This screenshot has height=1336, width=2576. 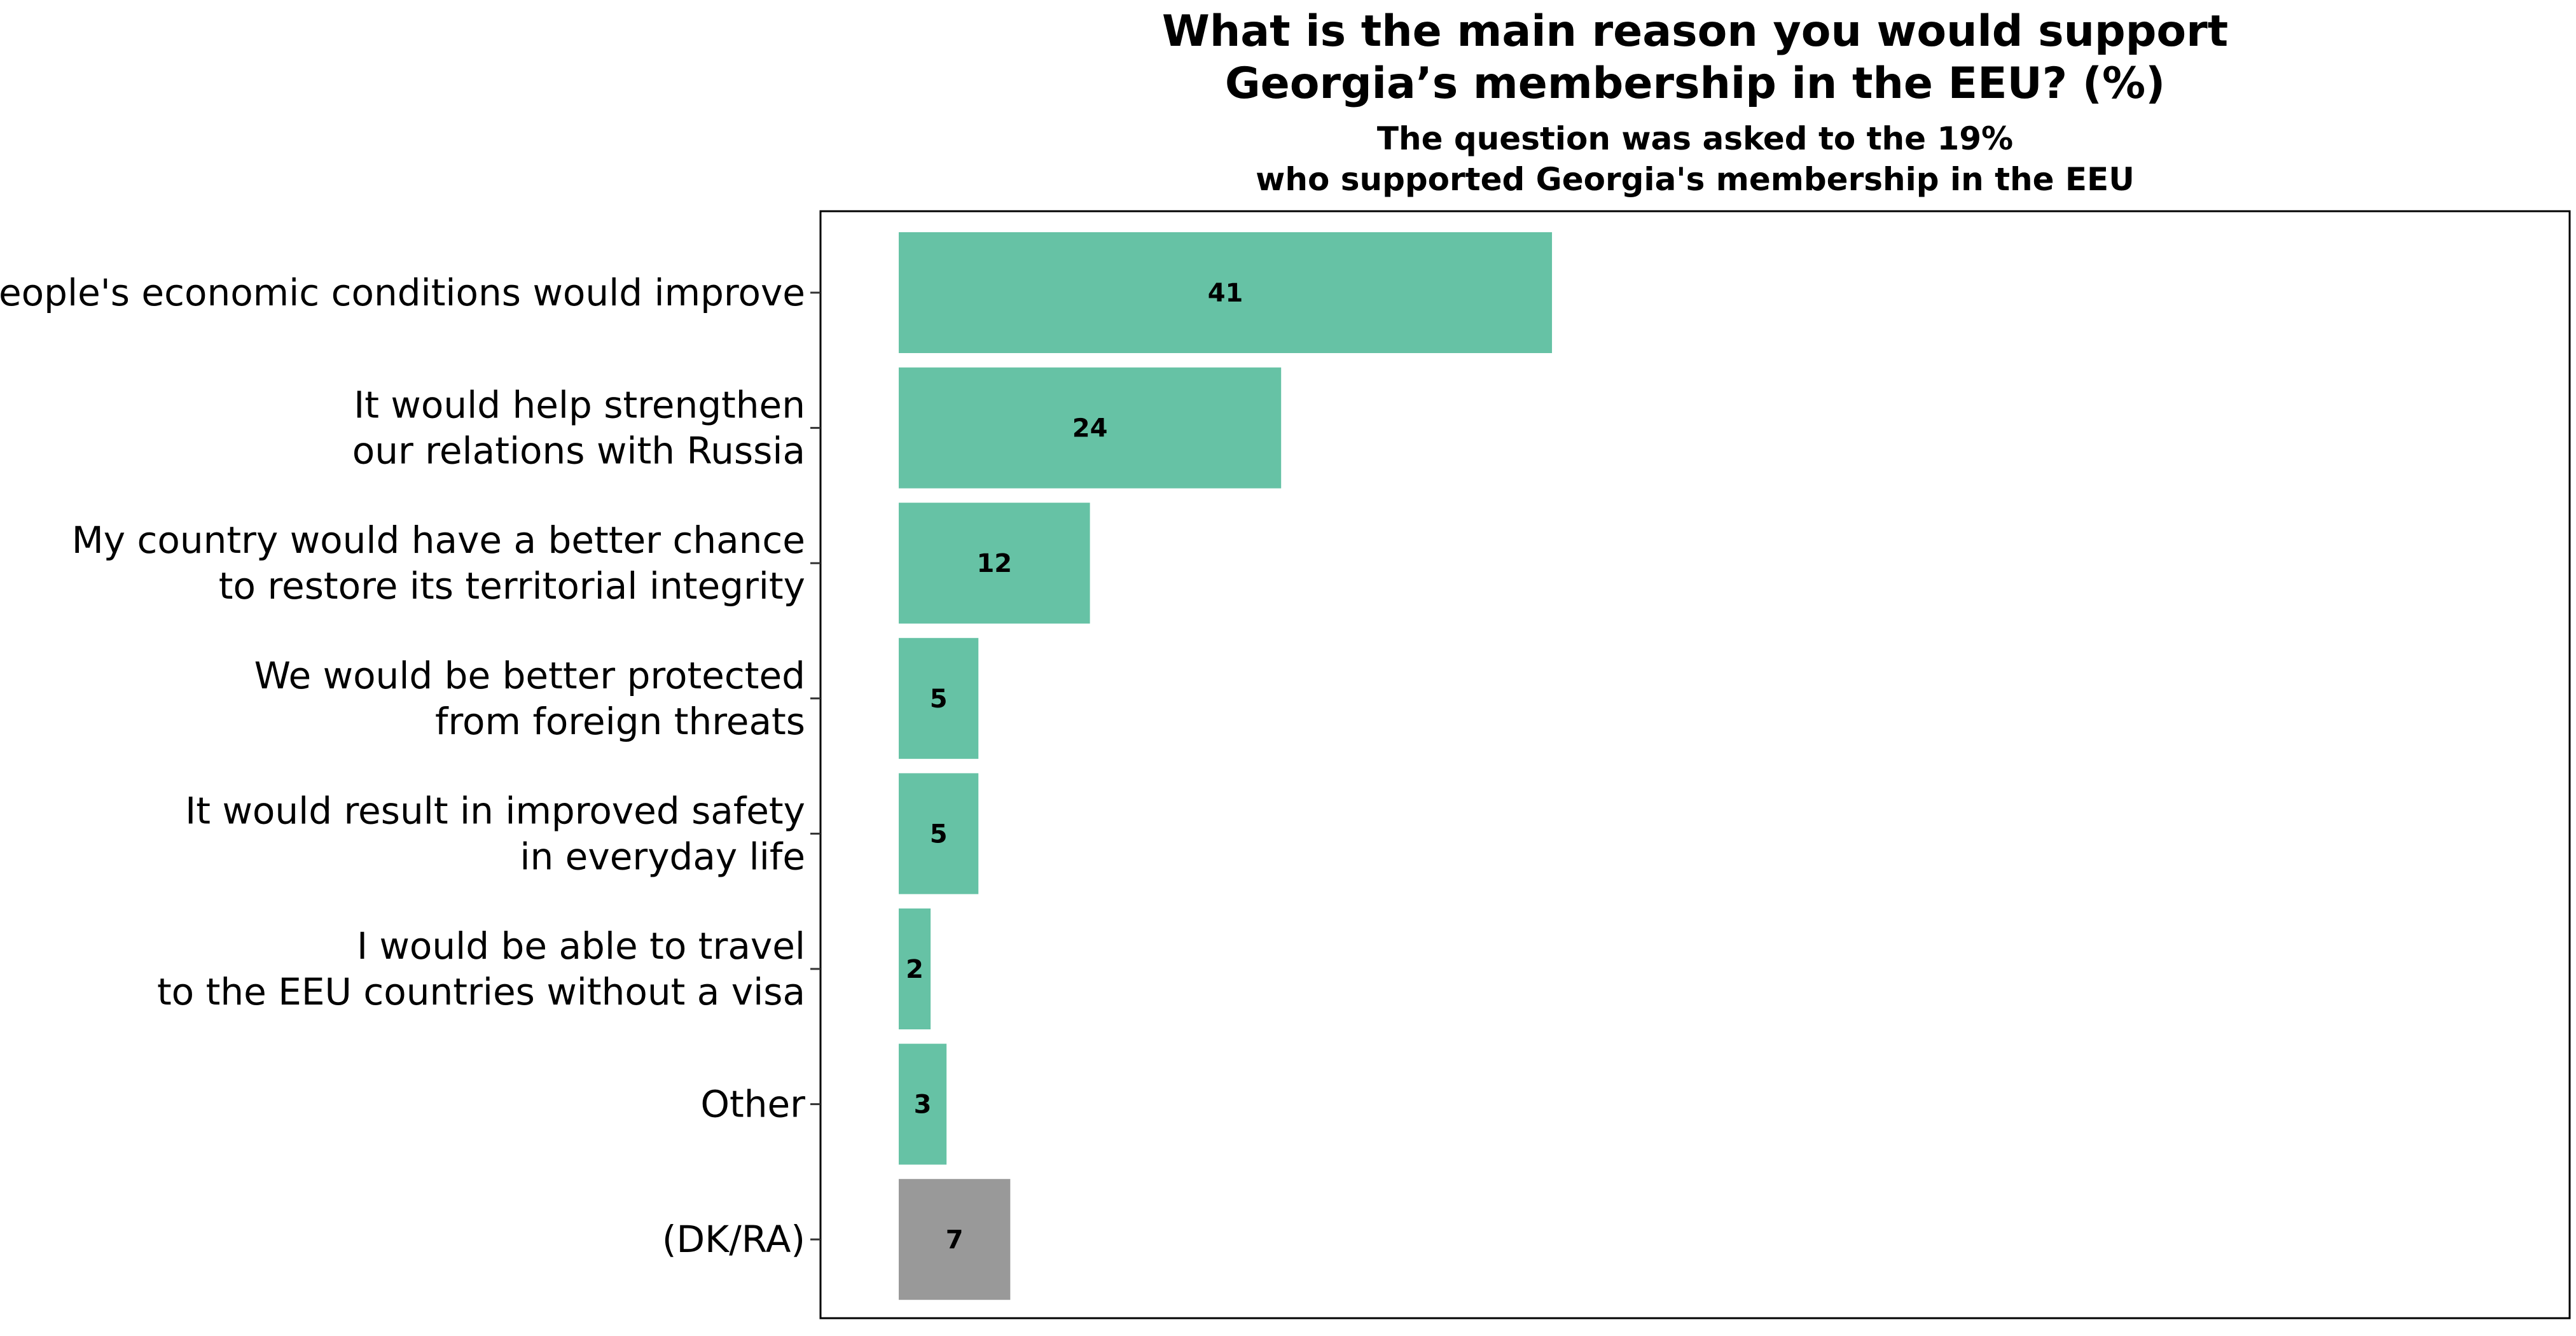 I want to click on category-label: My country would have a better chance, so click(x=438, y=540).